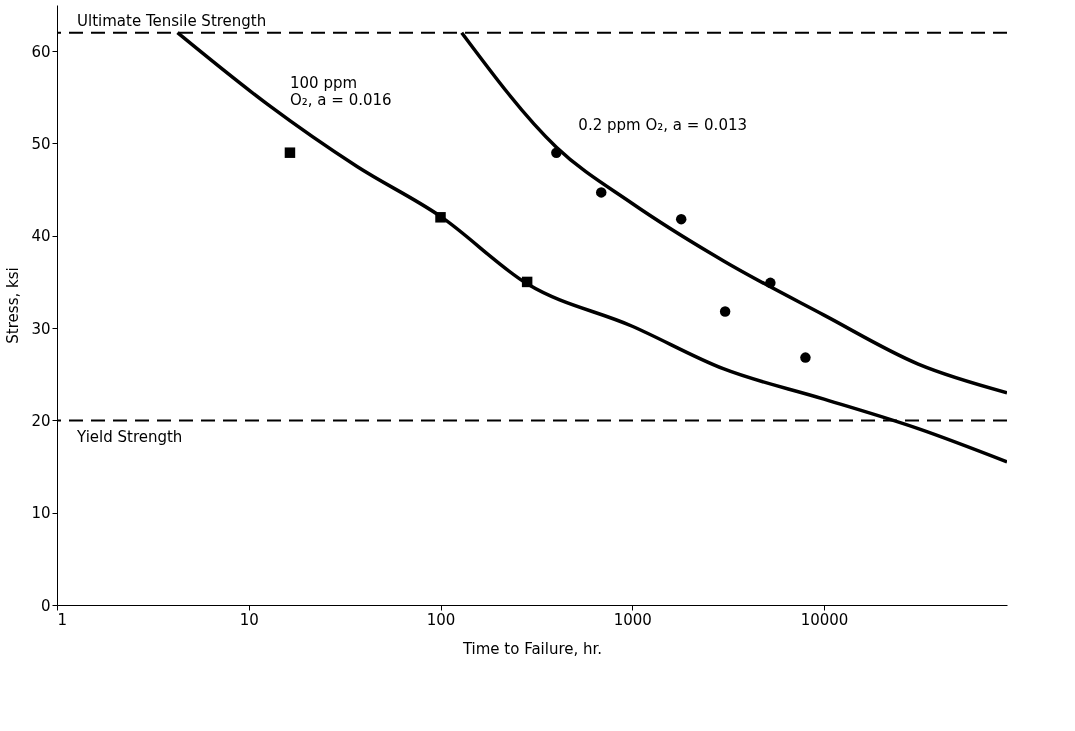 The width and height of the screenshot is (1075, 731). What do you see at coordinates (41, 143) in the screenshot?
I see `y-tick-label: 50` at bounding box center [41, 143].